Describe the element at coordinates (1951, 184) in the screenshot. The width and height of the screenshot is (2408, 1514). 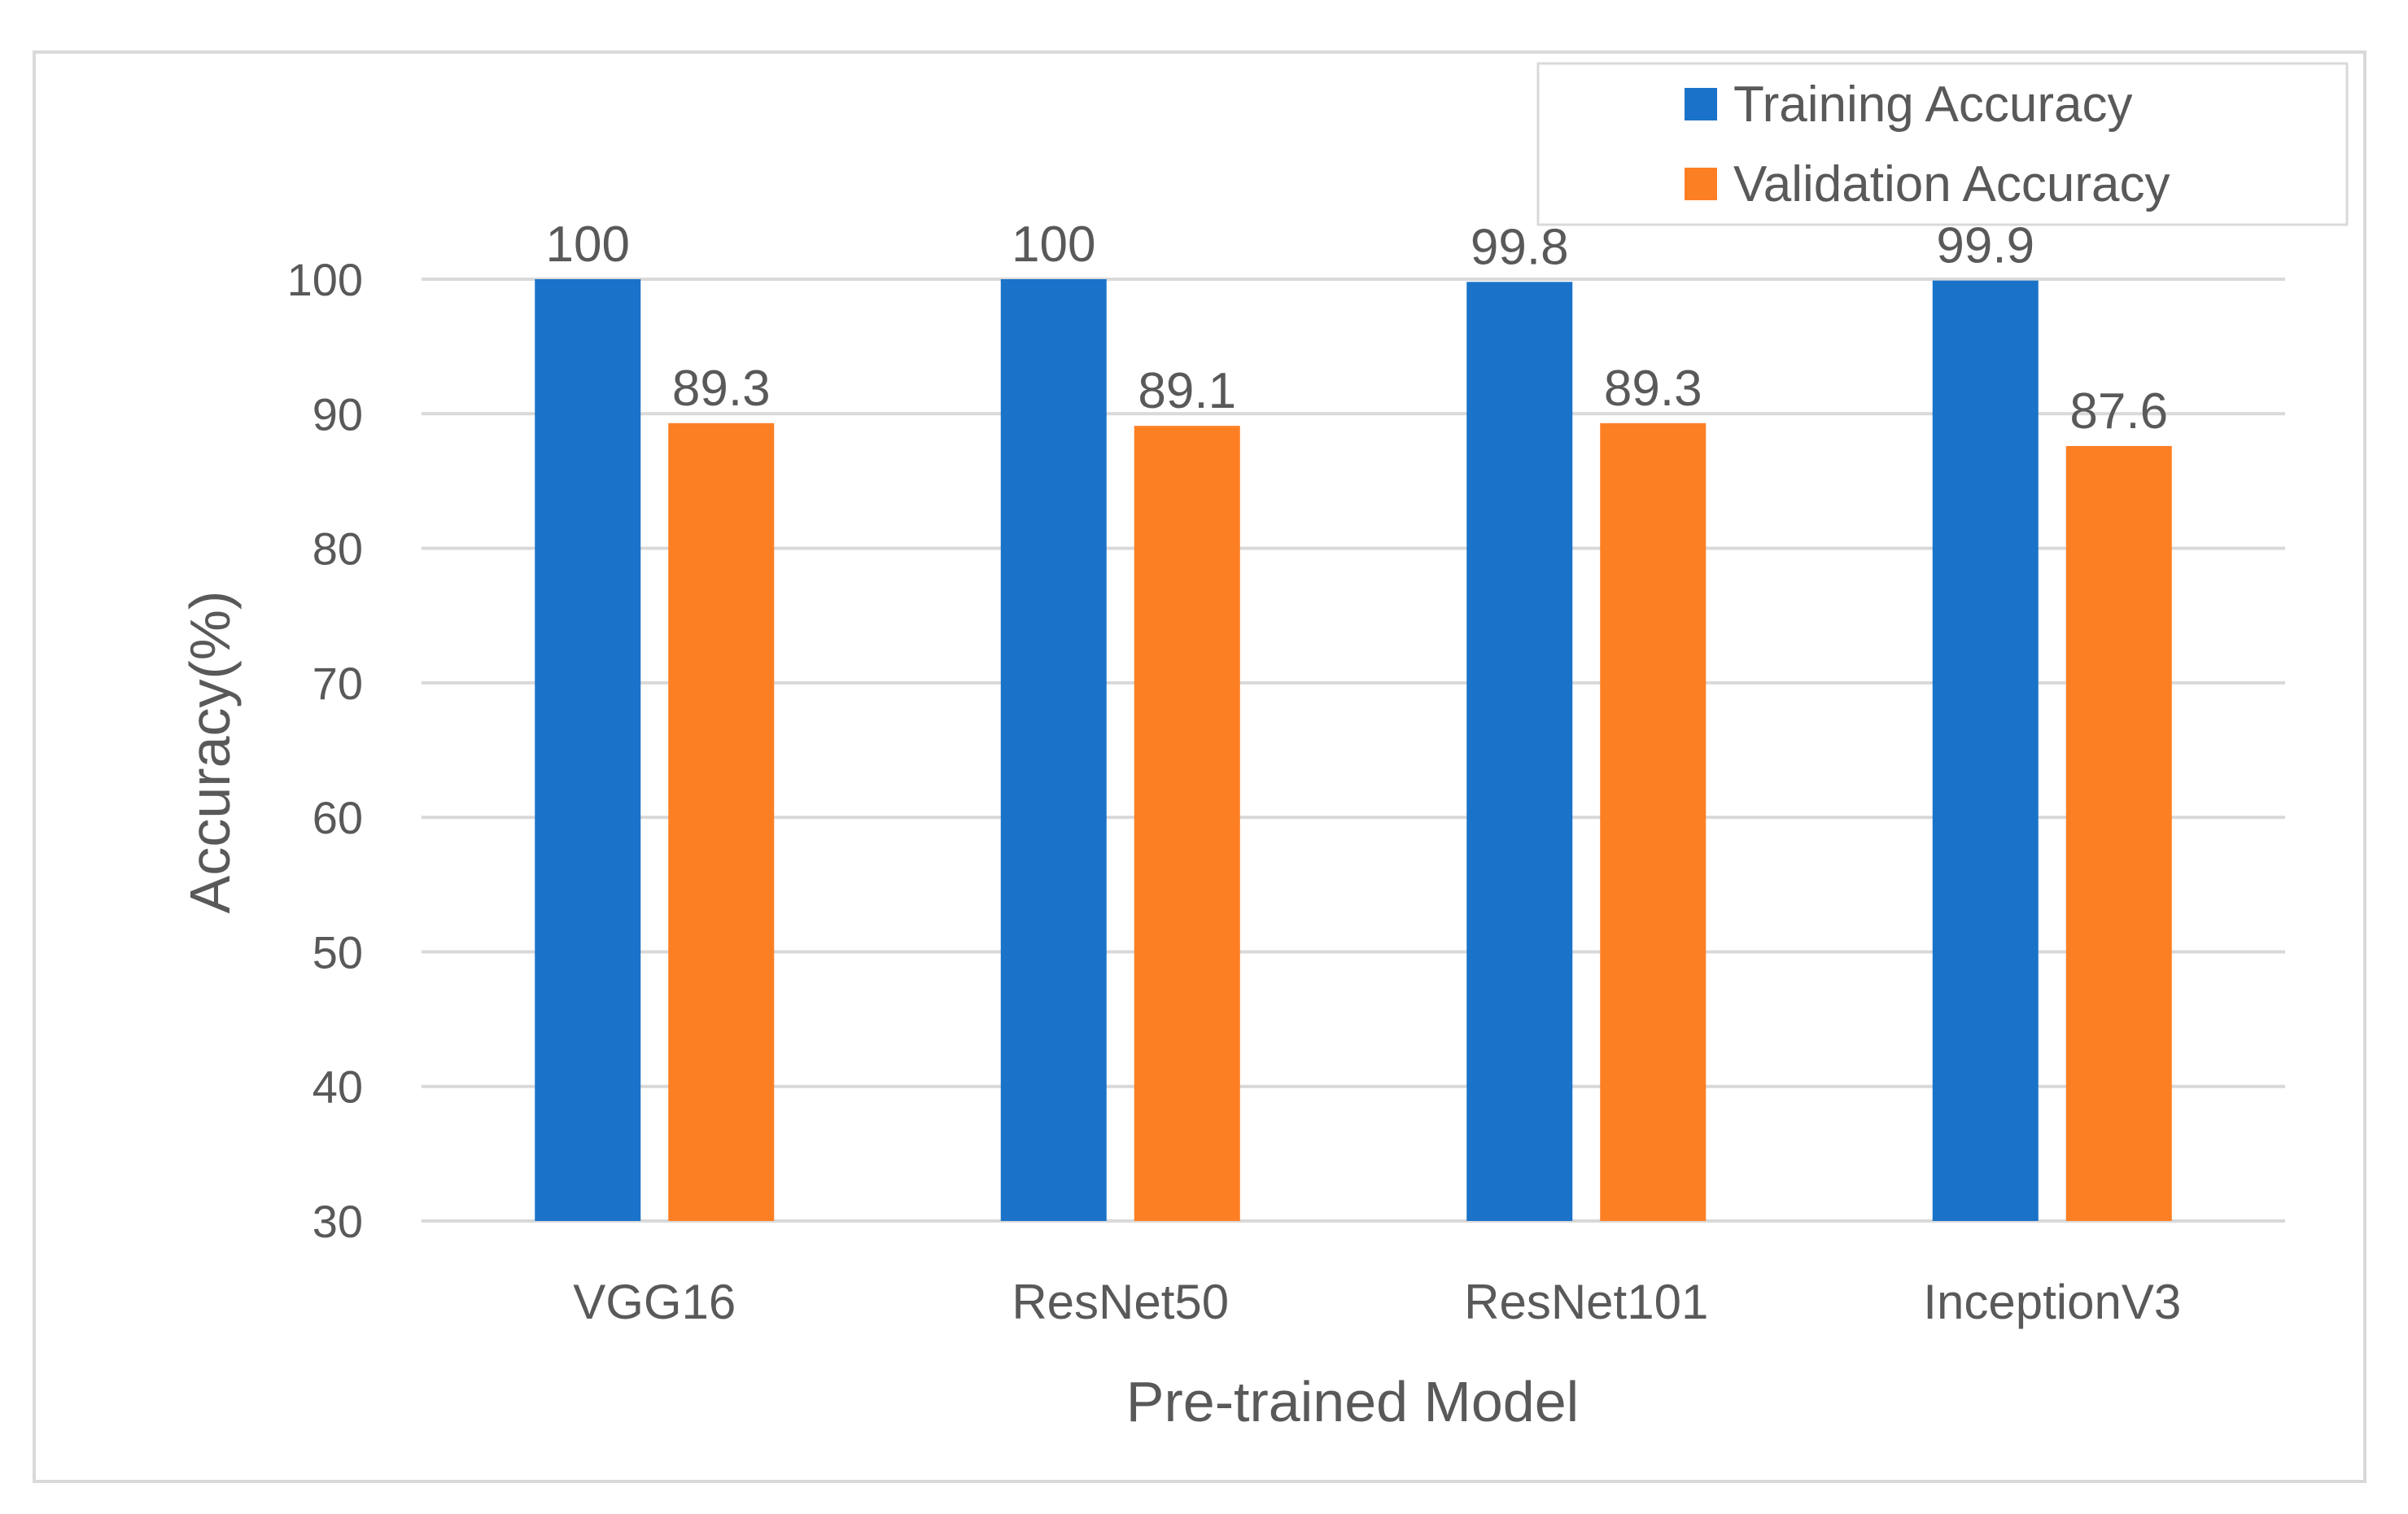
I see `legend-label: Validation Accuracy` at that location.